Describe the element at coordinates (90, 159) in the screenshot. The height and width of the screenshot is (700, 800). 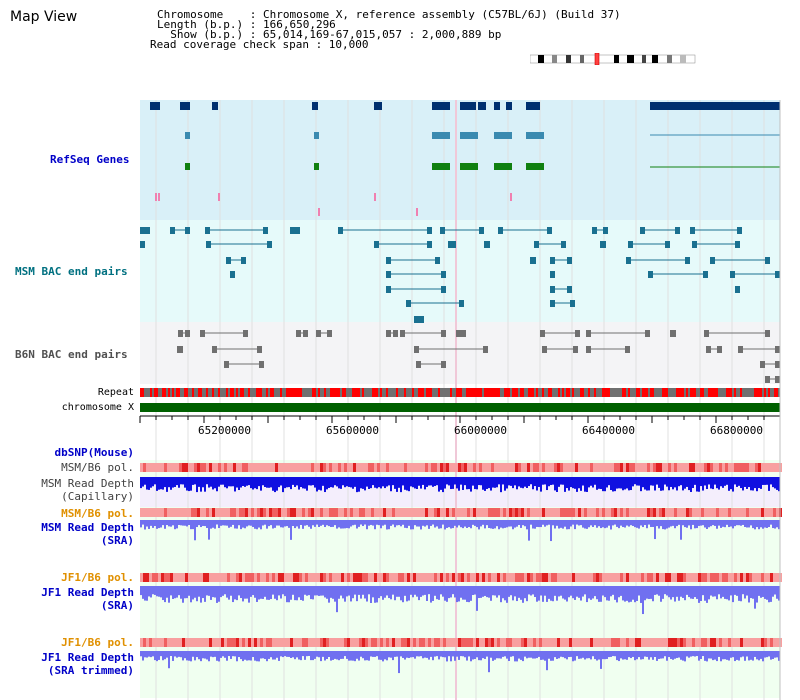
I see `refseq-label: RefSeq Genes` at that location.